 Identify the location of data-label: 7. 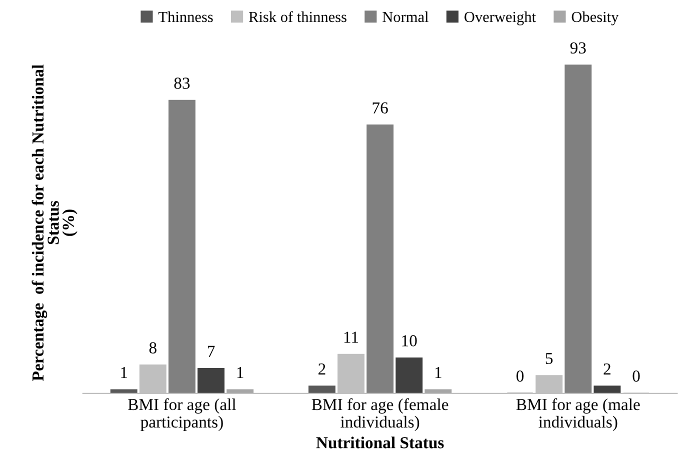
(211, 351).